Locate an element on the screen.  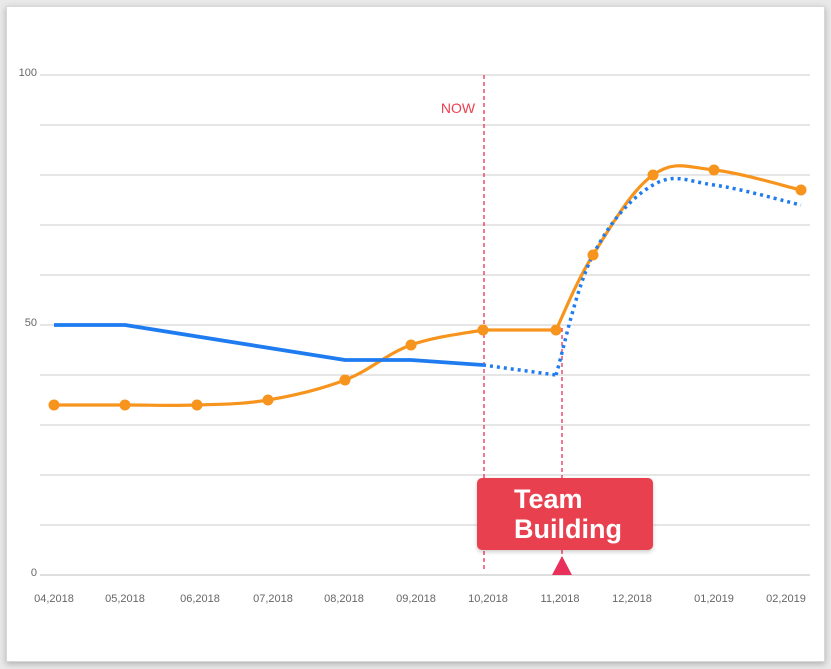
x-tick-label: 06,2018 is located at coordinates (200, 599).